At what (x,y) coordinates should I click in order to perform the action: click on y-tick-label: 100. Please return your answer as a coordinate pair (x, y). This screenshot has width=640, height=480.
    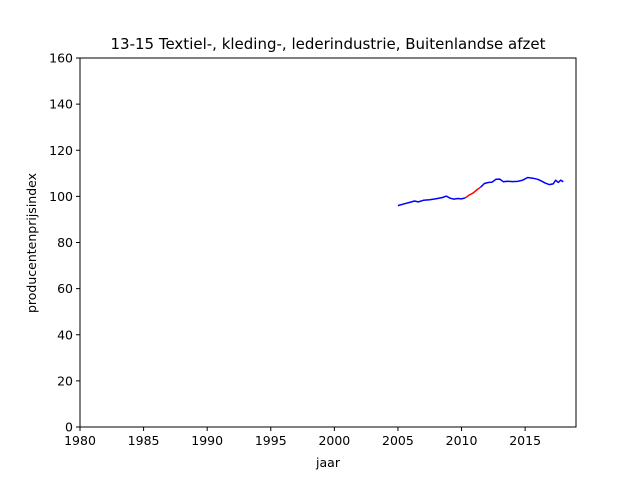
    Looking at the image, I should click on (61, 196).